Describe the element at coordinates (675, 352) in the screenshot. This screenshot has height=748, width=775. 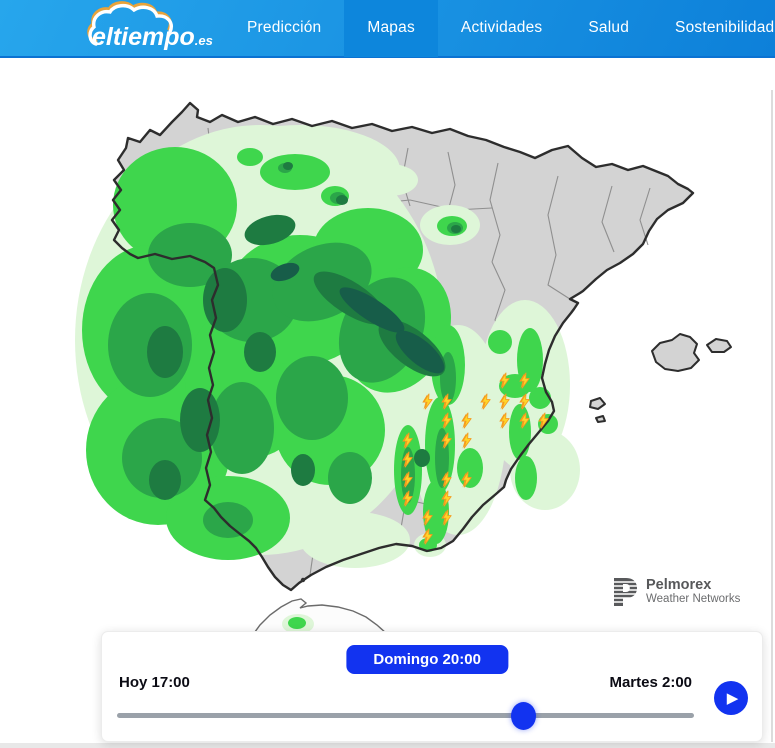
I see `mallorca-island` at that location.